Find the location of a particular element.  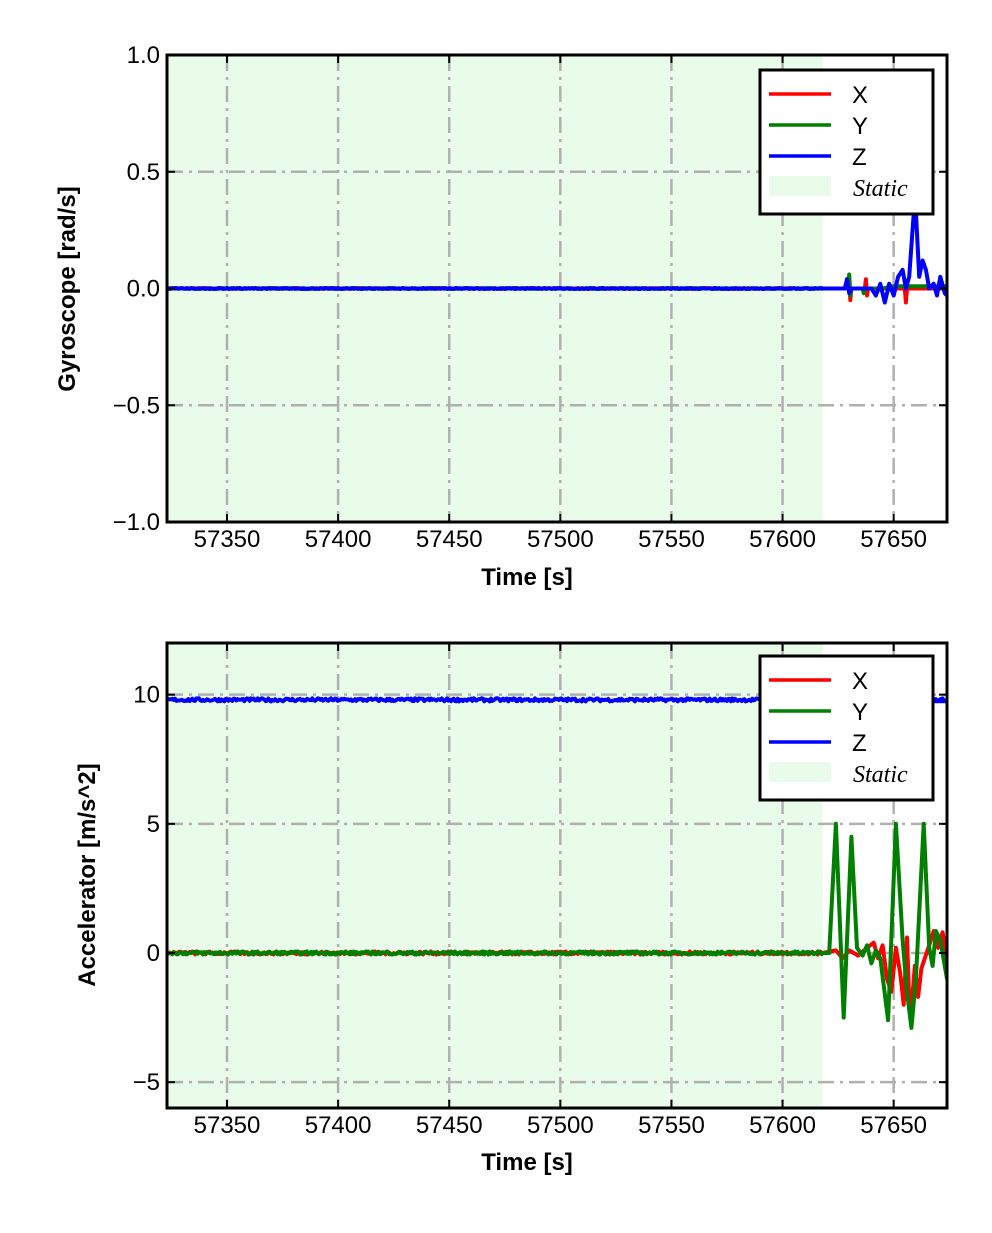

y-tick-label: 1.0 is located at coordinates (143, 55).